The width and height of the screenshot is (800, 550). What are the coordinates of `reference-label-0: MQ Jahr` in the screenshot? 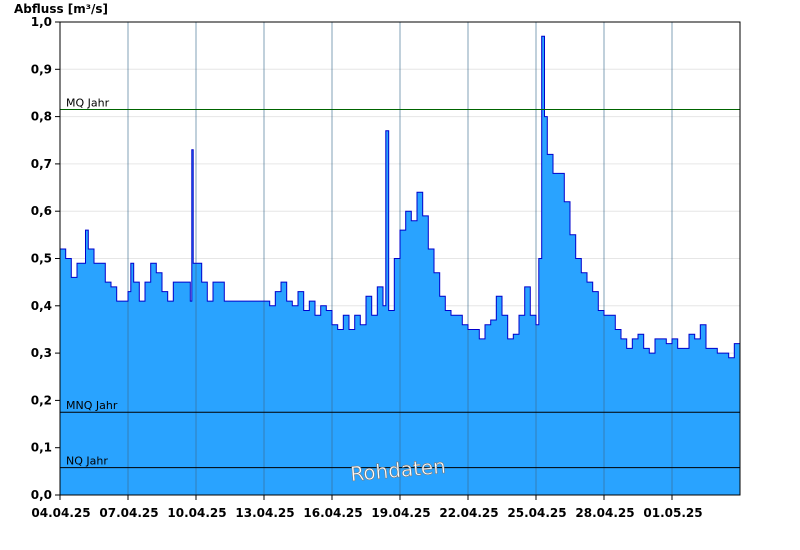 It's located at (88, 103).